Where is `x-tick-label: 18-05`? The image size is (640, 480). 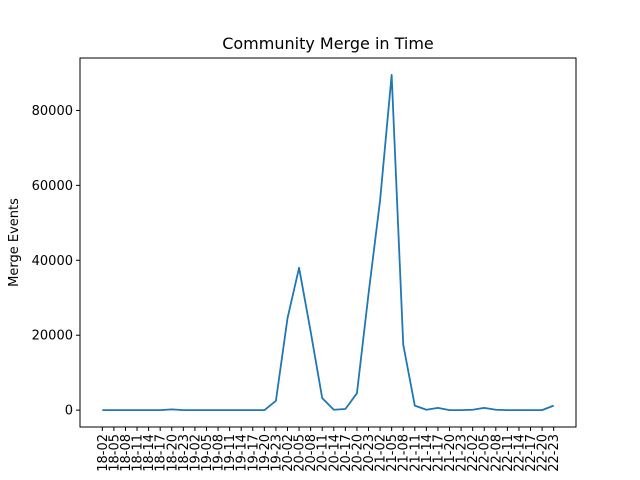 x-tick-label: 18-05 is located at coordinates (114, 453).